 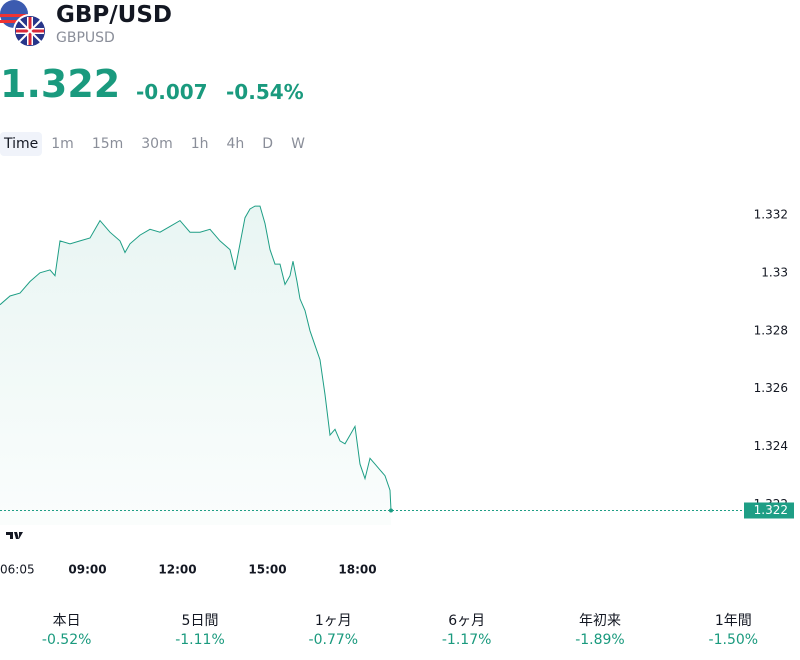 What do you see at coordinates (23, 24) in the screenshot?
I see `flags` at bounding box center [23, 24].